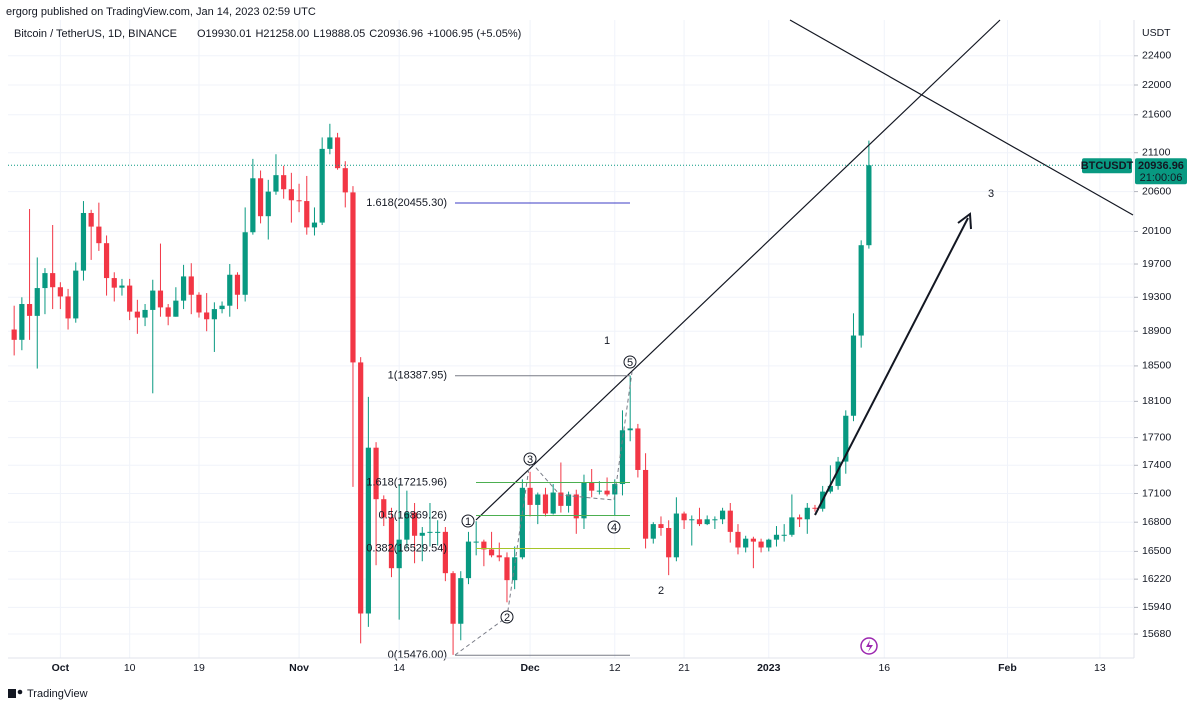 The image size is (1200, 709). I want to click on x-tick-label: 10, so click(130, 668).